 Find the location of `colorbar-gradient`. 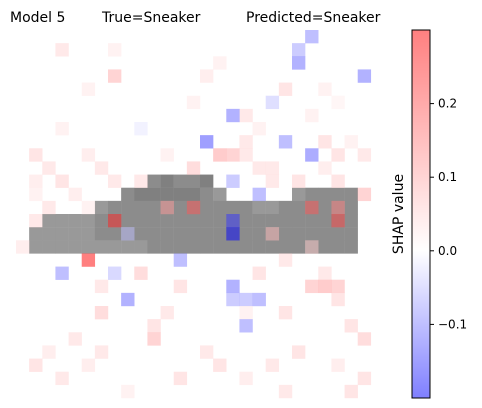

colorbar-gradient is located at coordinates (421, 214).